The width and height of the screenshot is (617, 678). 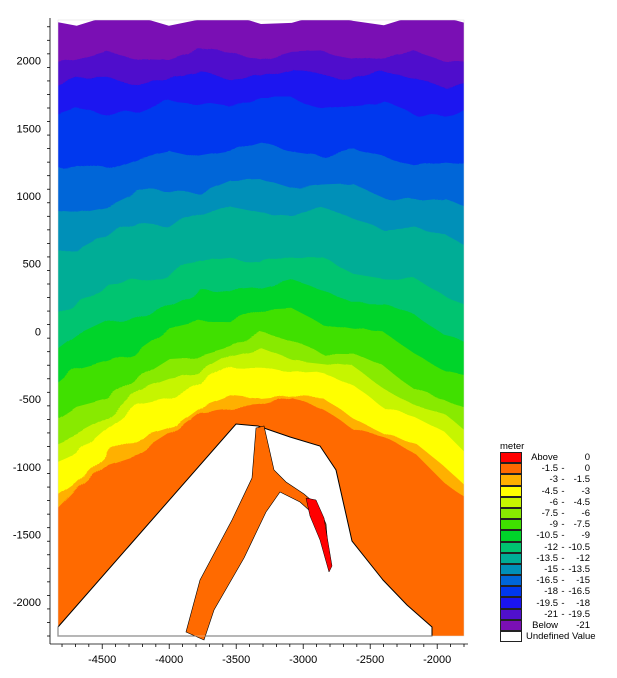 I want to click on legend-item: -3- -1.5, so click(x=558, y=480).